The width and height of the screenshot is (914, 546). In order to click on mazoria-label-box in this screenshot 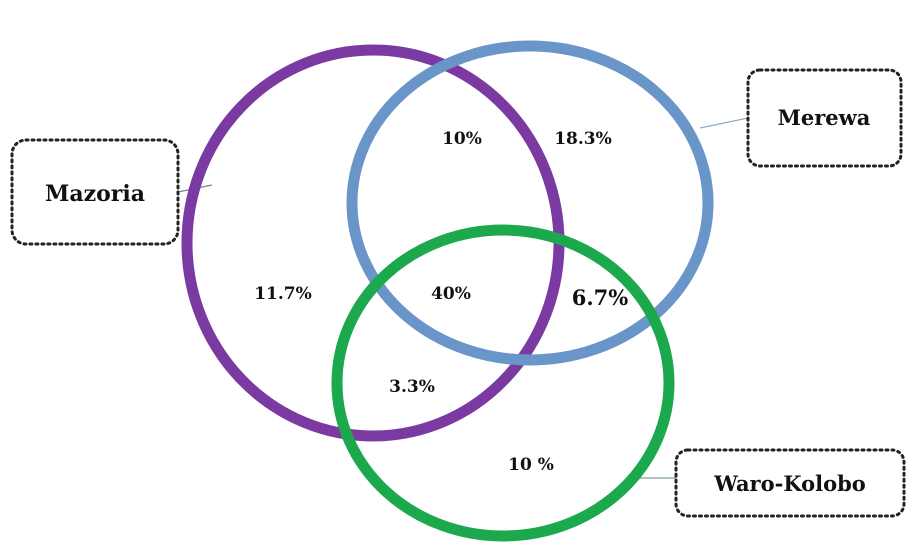, I will do `click(95, 192)`.